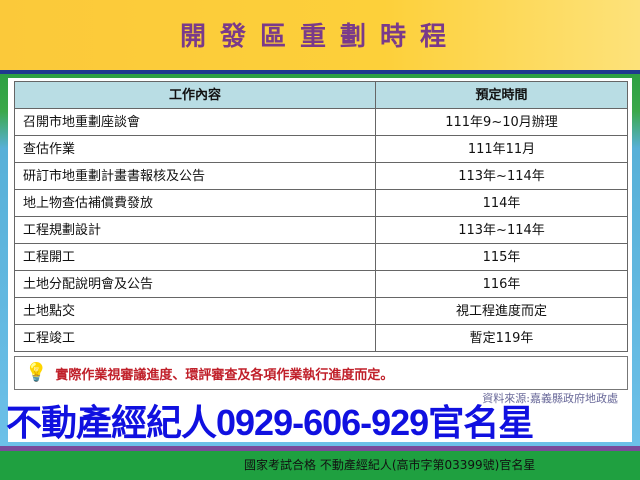 This screenshot has height=480, width=640. What do you see at coordinates (501, 203) in the screenshot?
I see `time-cell: 114年` at bounding box center [501, 203].